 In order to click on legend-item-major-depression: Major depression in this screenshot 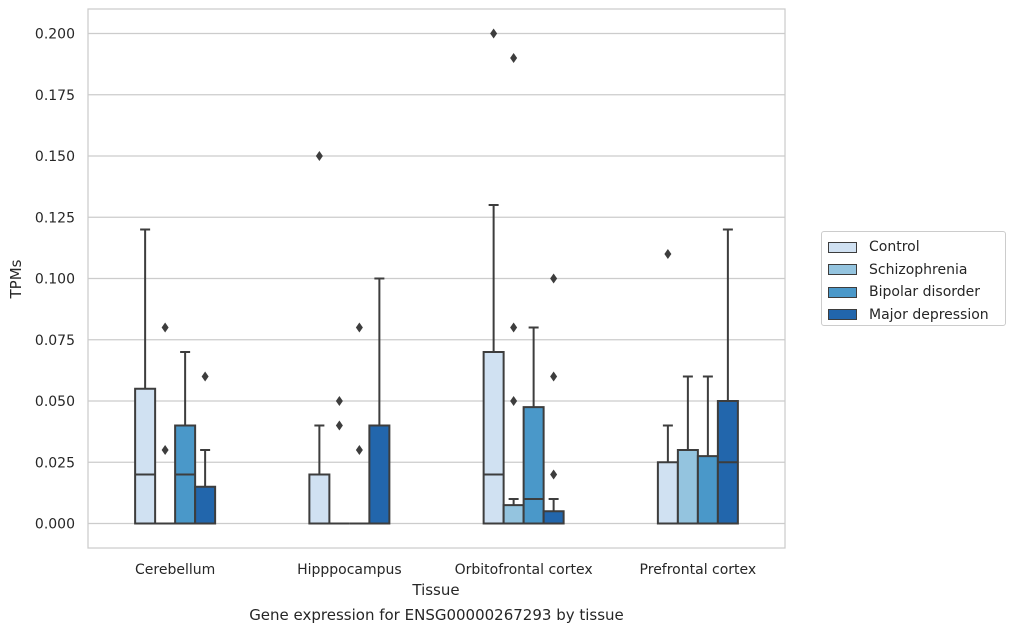, I will do `click(916, 315)`.